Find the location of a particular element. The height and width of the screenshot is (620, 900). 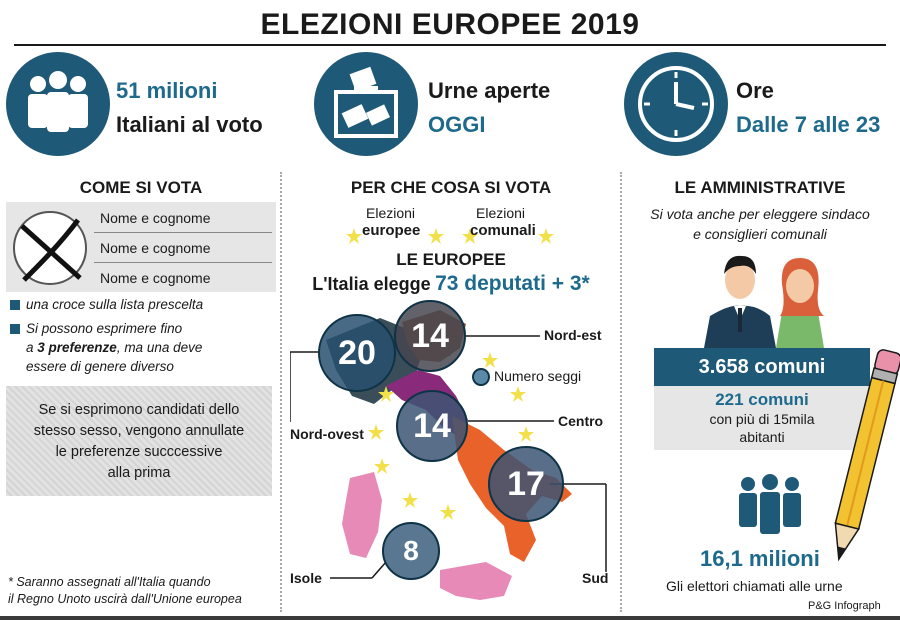

electors-desc: Gli elettori chiamati alle urne is located at coordinates (754, 586).